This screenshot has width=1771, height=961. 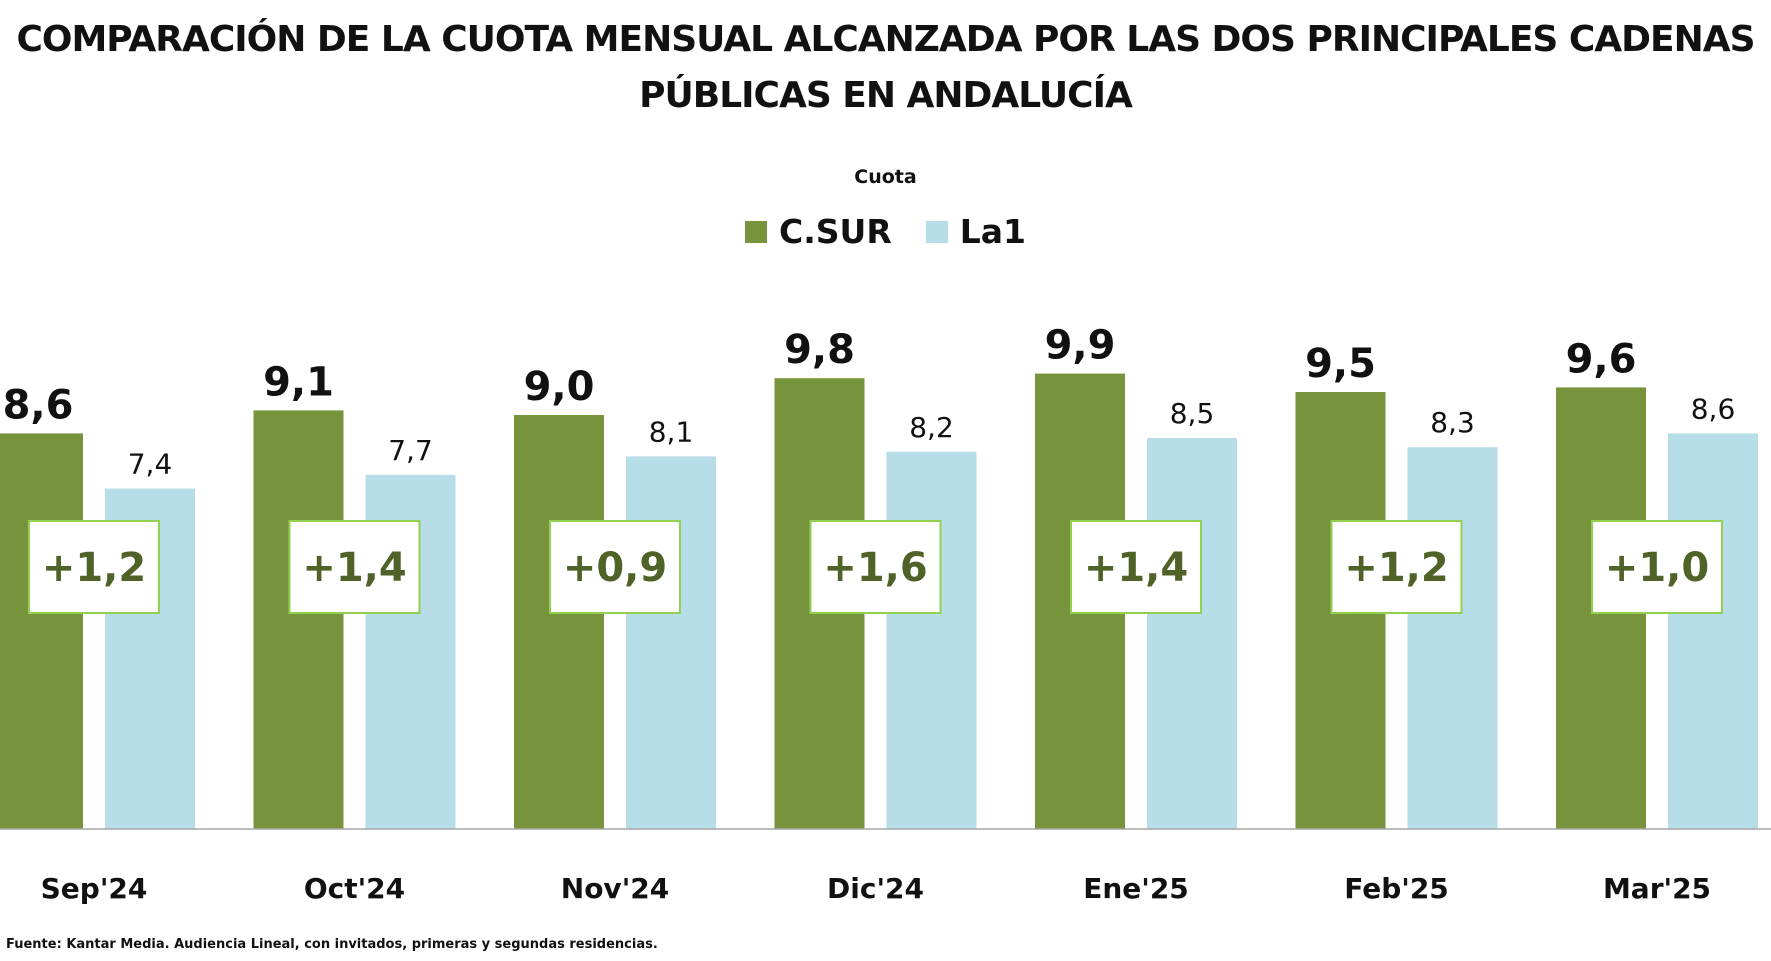 I want to click on difference-label: +0,9, so click(x=615, y=568).